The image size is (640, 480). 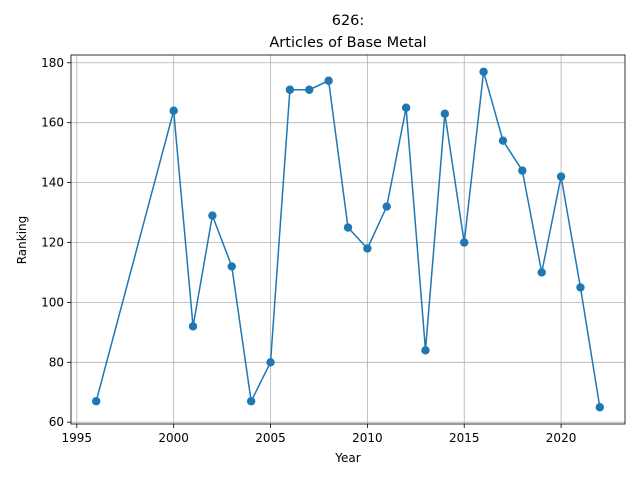 I want to click on x-tick-label: 2000, so click(x=173, y=438).